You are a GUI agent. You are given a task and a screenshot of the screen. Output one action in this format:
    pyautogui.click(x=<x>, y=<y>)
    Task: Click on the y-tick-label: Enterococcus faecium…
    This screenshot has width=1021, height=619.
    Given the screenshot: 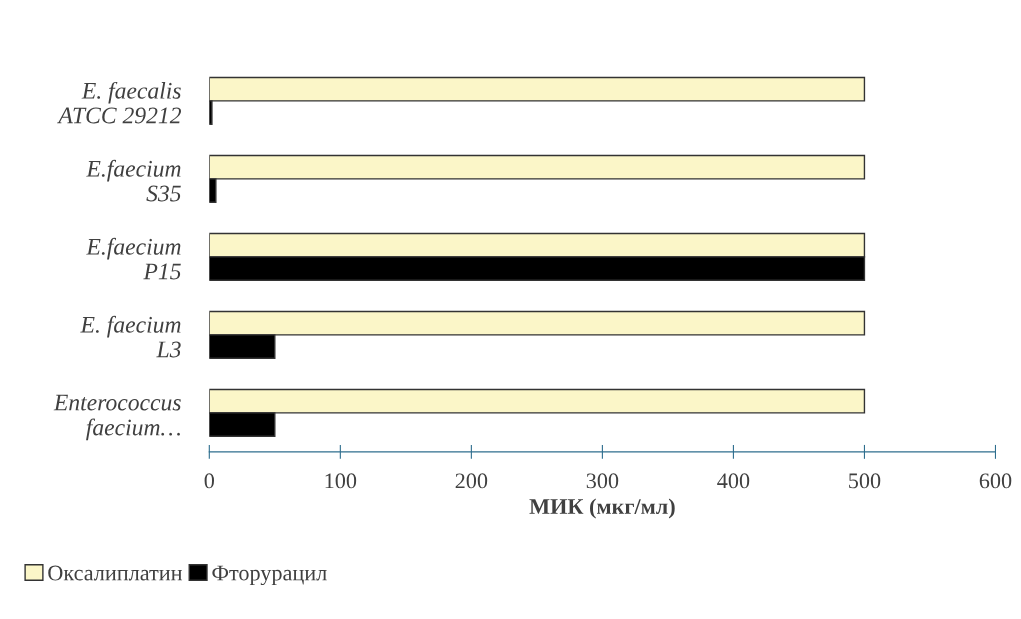 What is the action you would take?
    pyautogui.click(x=117, y=417)
    